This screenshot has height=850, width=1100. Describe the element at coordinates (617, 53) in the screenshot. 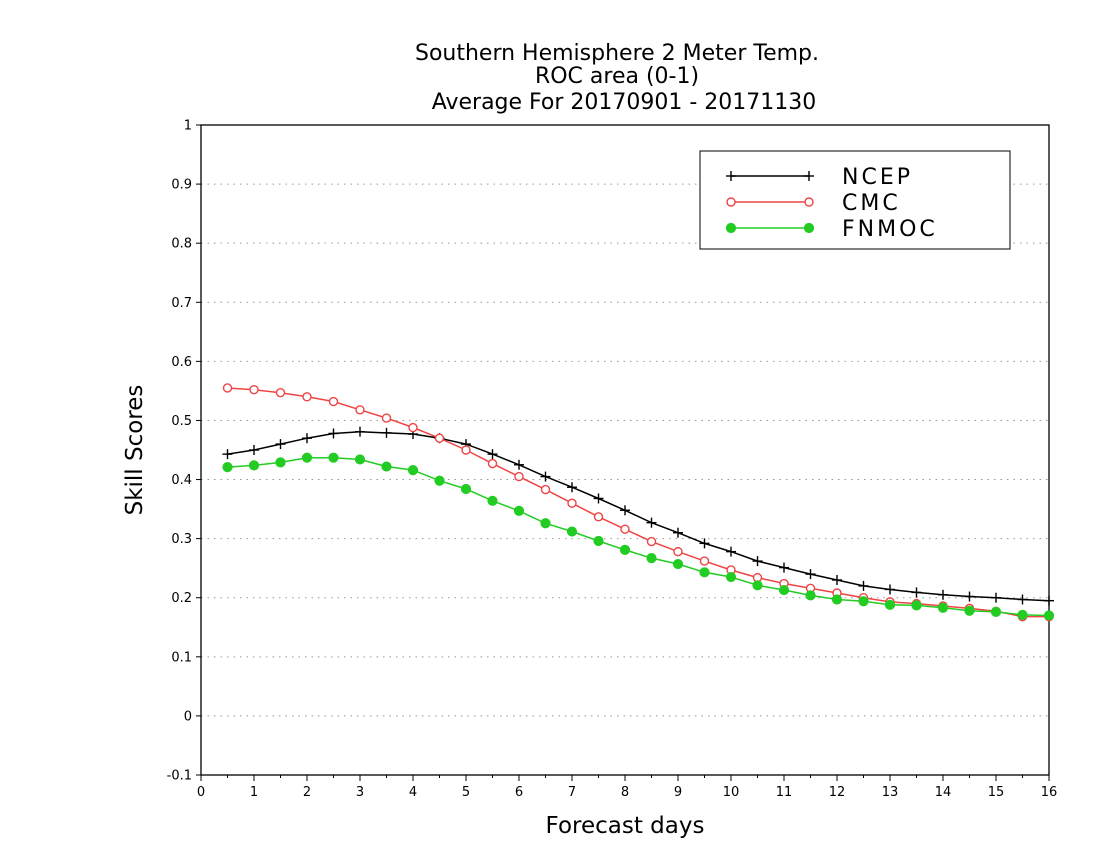

I see `title-line-1: Southern Hemisphere 2 Meter Temp.` at that location.